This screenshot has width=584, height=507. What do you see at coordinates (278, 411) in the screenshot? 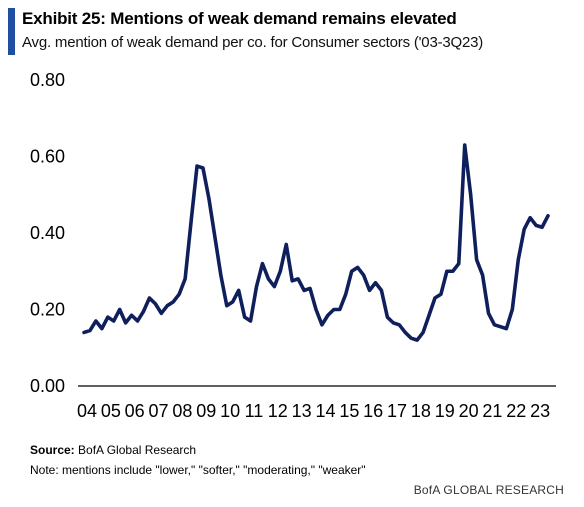
I see `x-tick-label: 12` at bounding box center [278, 411].